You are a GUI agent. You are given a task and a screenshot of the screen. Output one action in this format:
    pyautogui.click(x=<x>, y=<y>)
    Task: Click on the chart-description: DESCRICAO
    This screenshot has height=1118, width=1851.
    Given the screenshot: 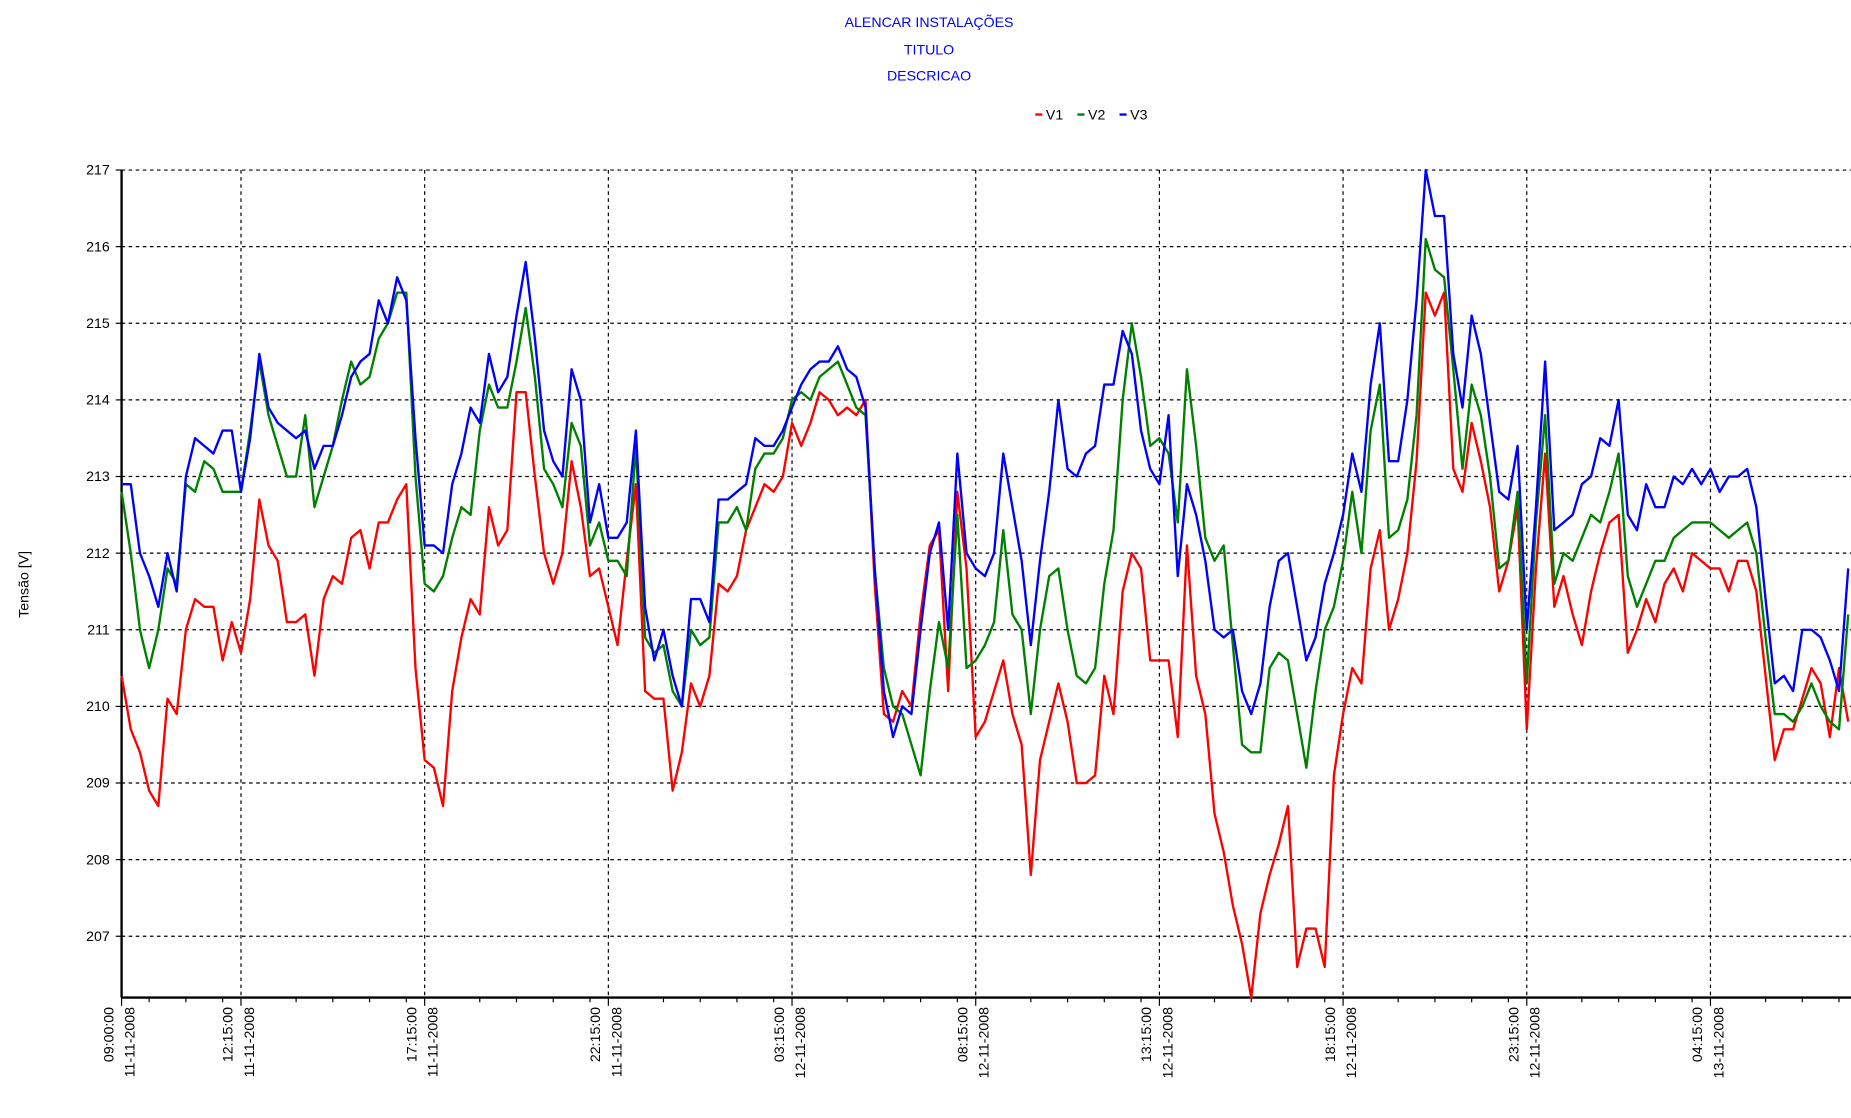 What is the action you would take?
    pyautogui.click(x=929, y=76)
    